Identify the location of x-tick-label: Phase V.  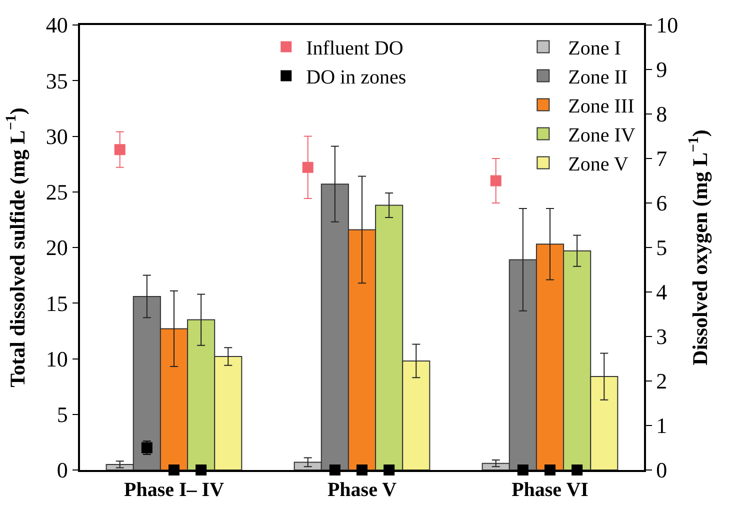
(362, 489).